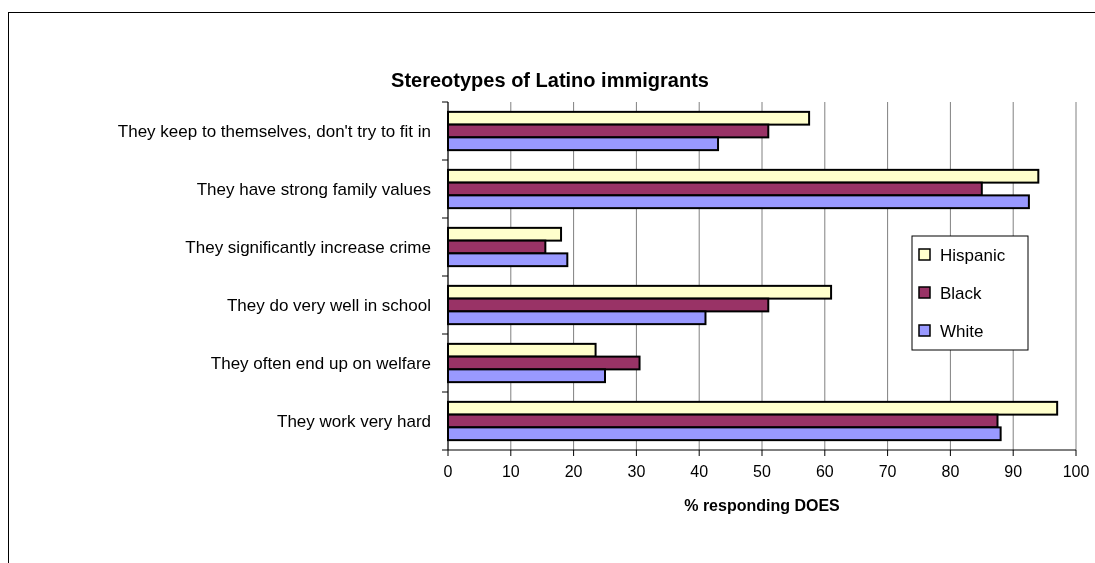  I want to click on legend-label: Hispanic, so click(973, 255).